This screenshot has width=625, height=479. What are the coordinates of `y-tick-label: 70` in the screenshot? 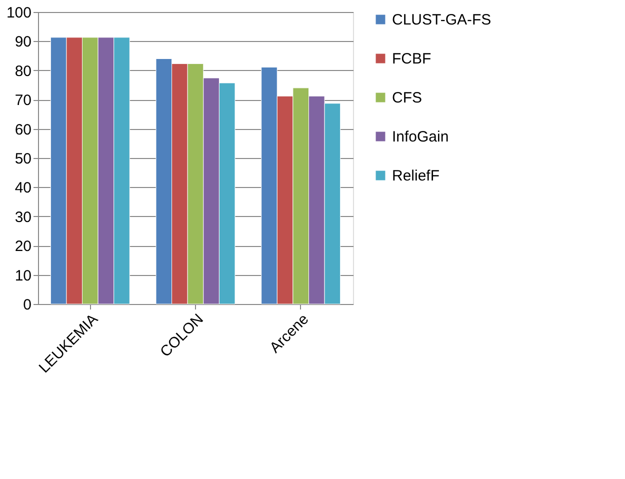 It's located at (23, 101).